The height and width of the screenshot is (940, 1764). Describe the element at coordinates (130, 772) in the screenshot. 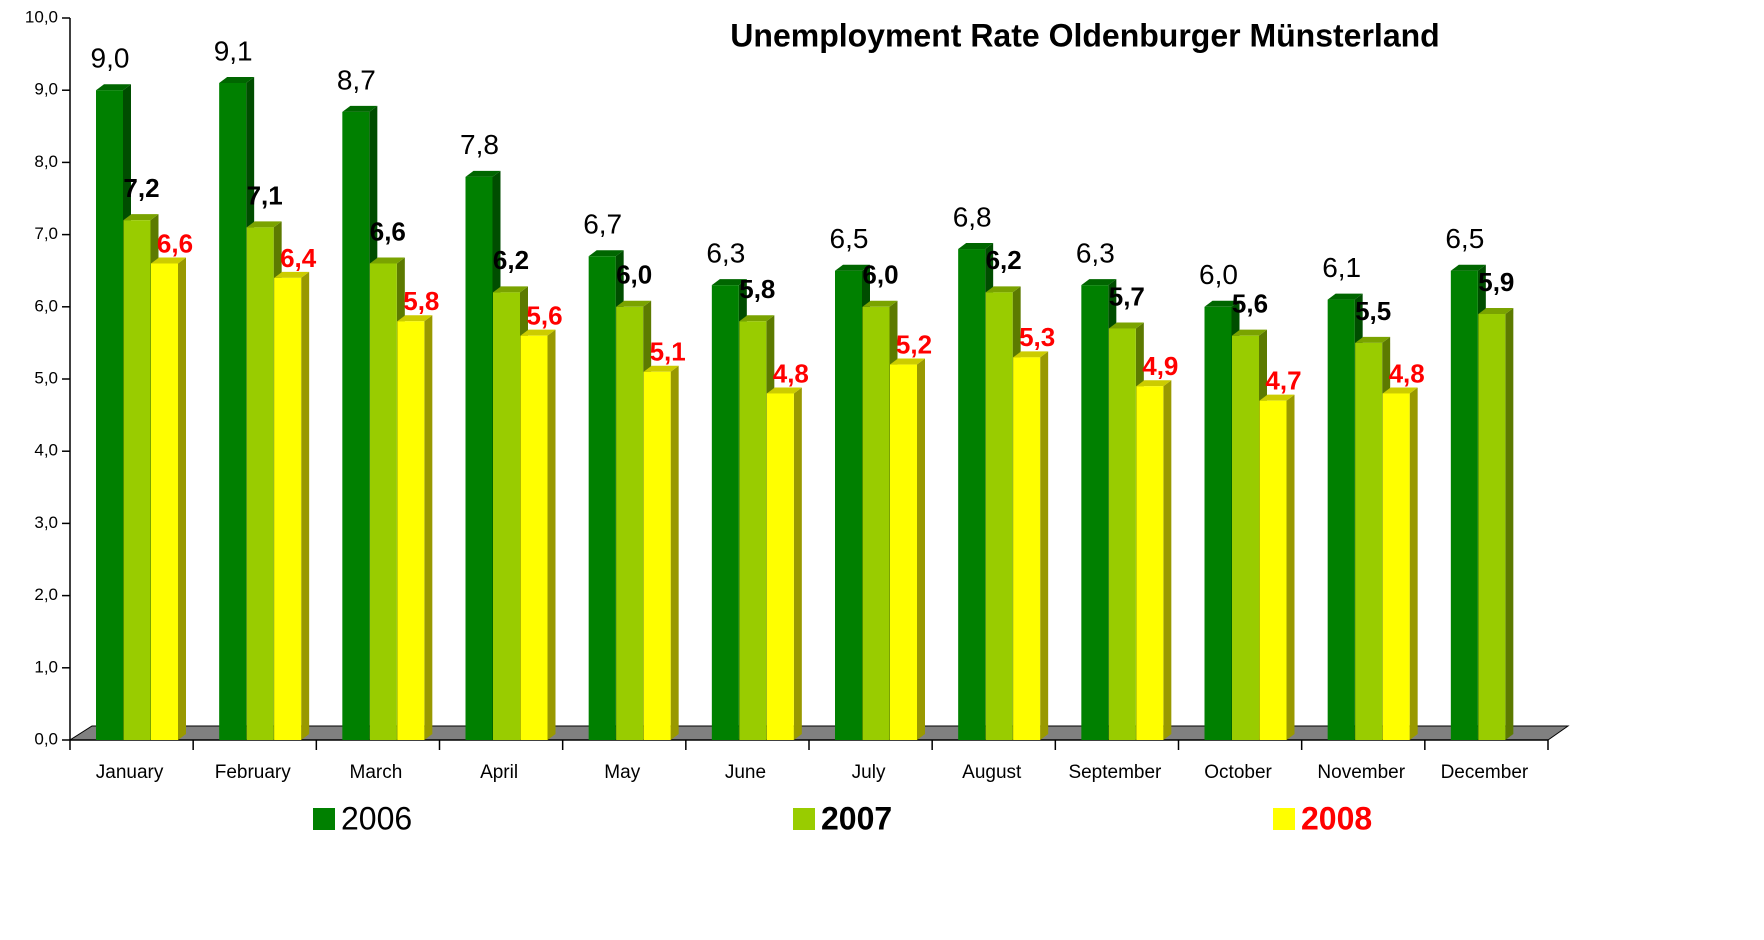

I see `x-tick-label: January` at that location.